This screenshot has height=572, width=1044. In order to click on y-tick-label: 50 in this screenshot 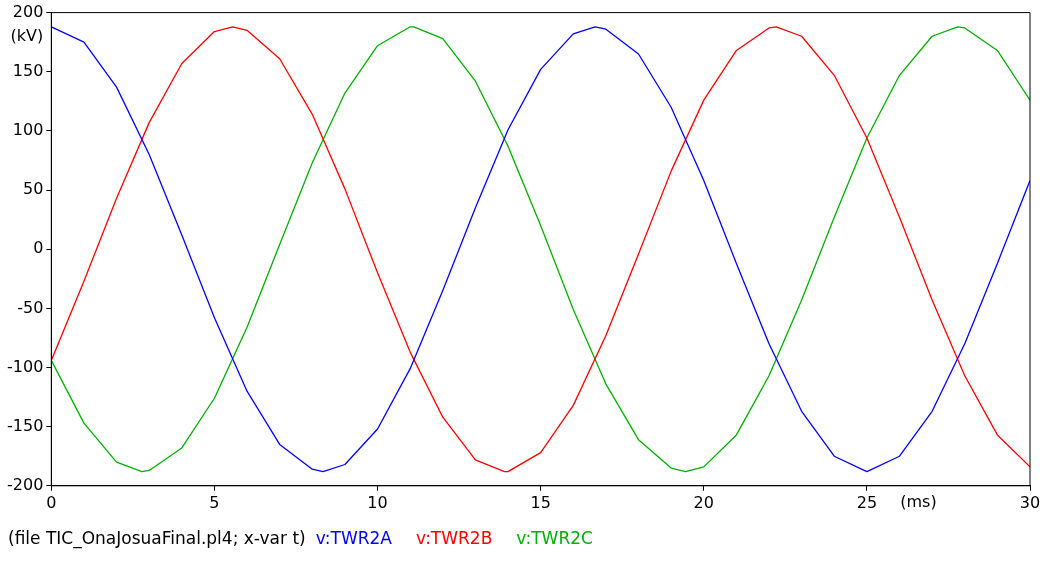, I will do `click(33, 189)`.